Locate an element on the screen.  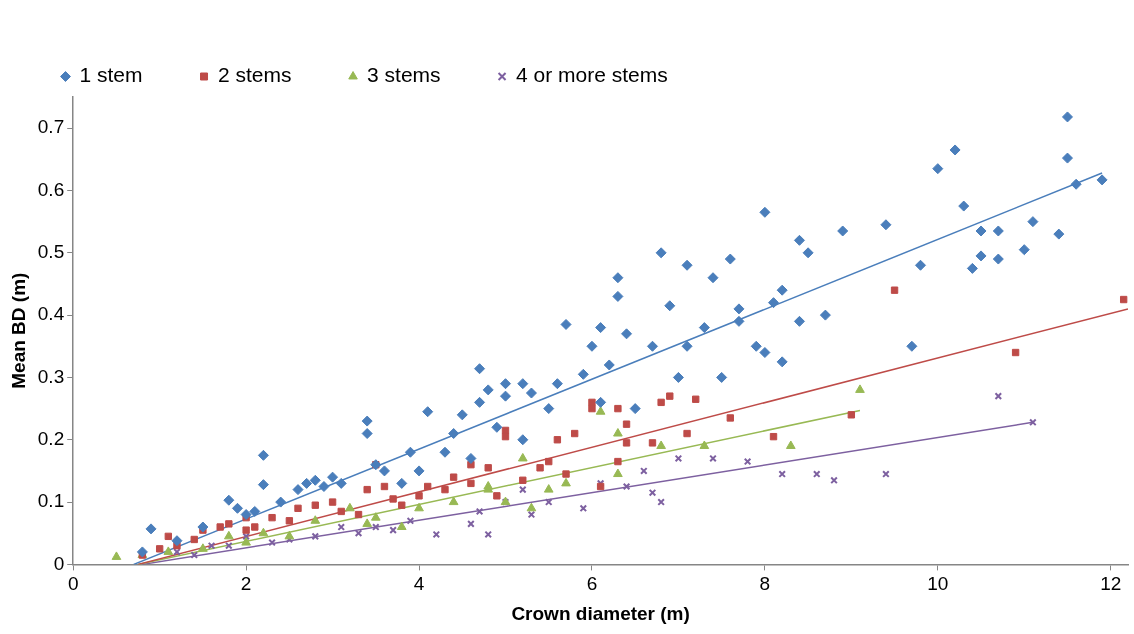
y-tick-label: 0.5 is located at coordinates (51, 252).